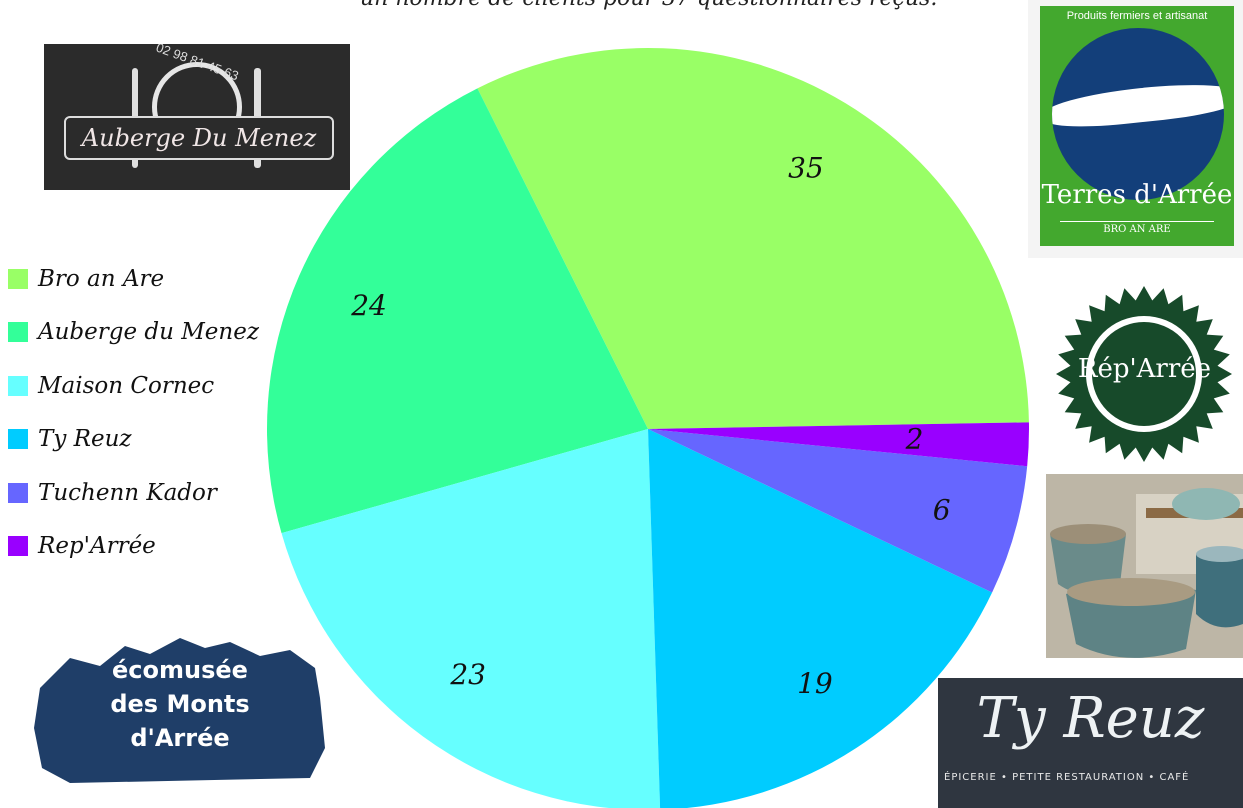 This screenshot has height=808, width=1243. I want to click on legend-label: Tuchenn Kador, so click(127, 492).